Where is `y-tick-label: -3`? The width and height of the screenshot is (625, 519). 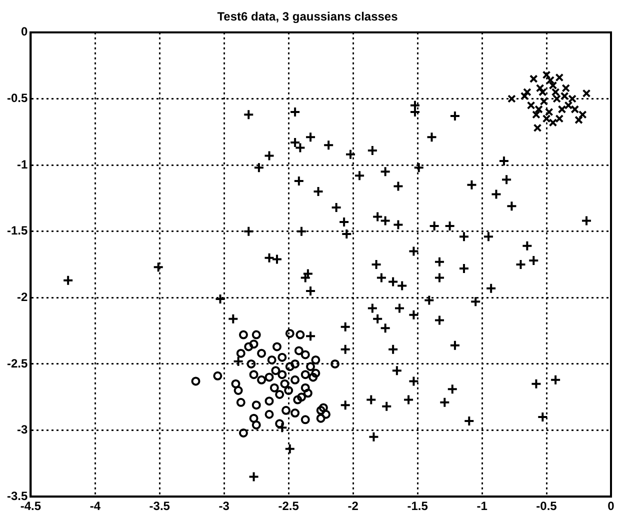
y-tick-label: -3 is located at coordinates (22, 429).